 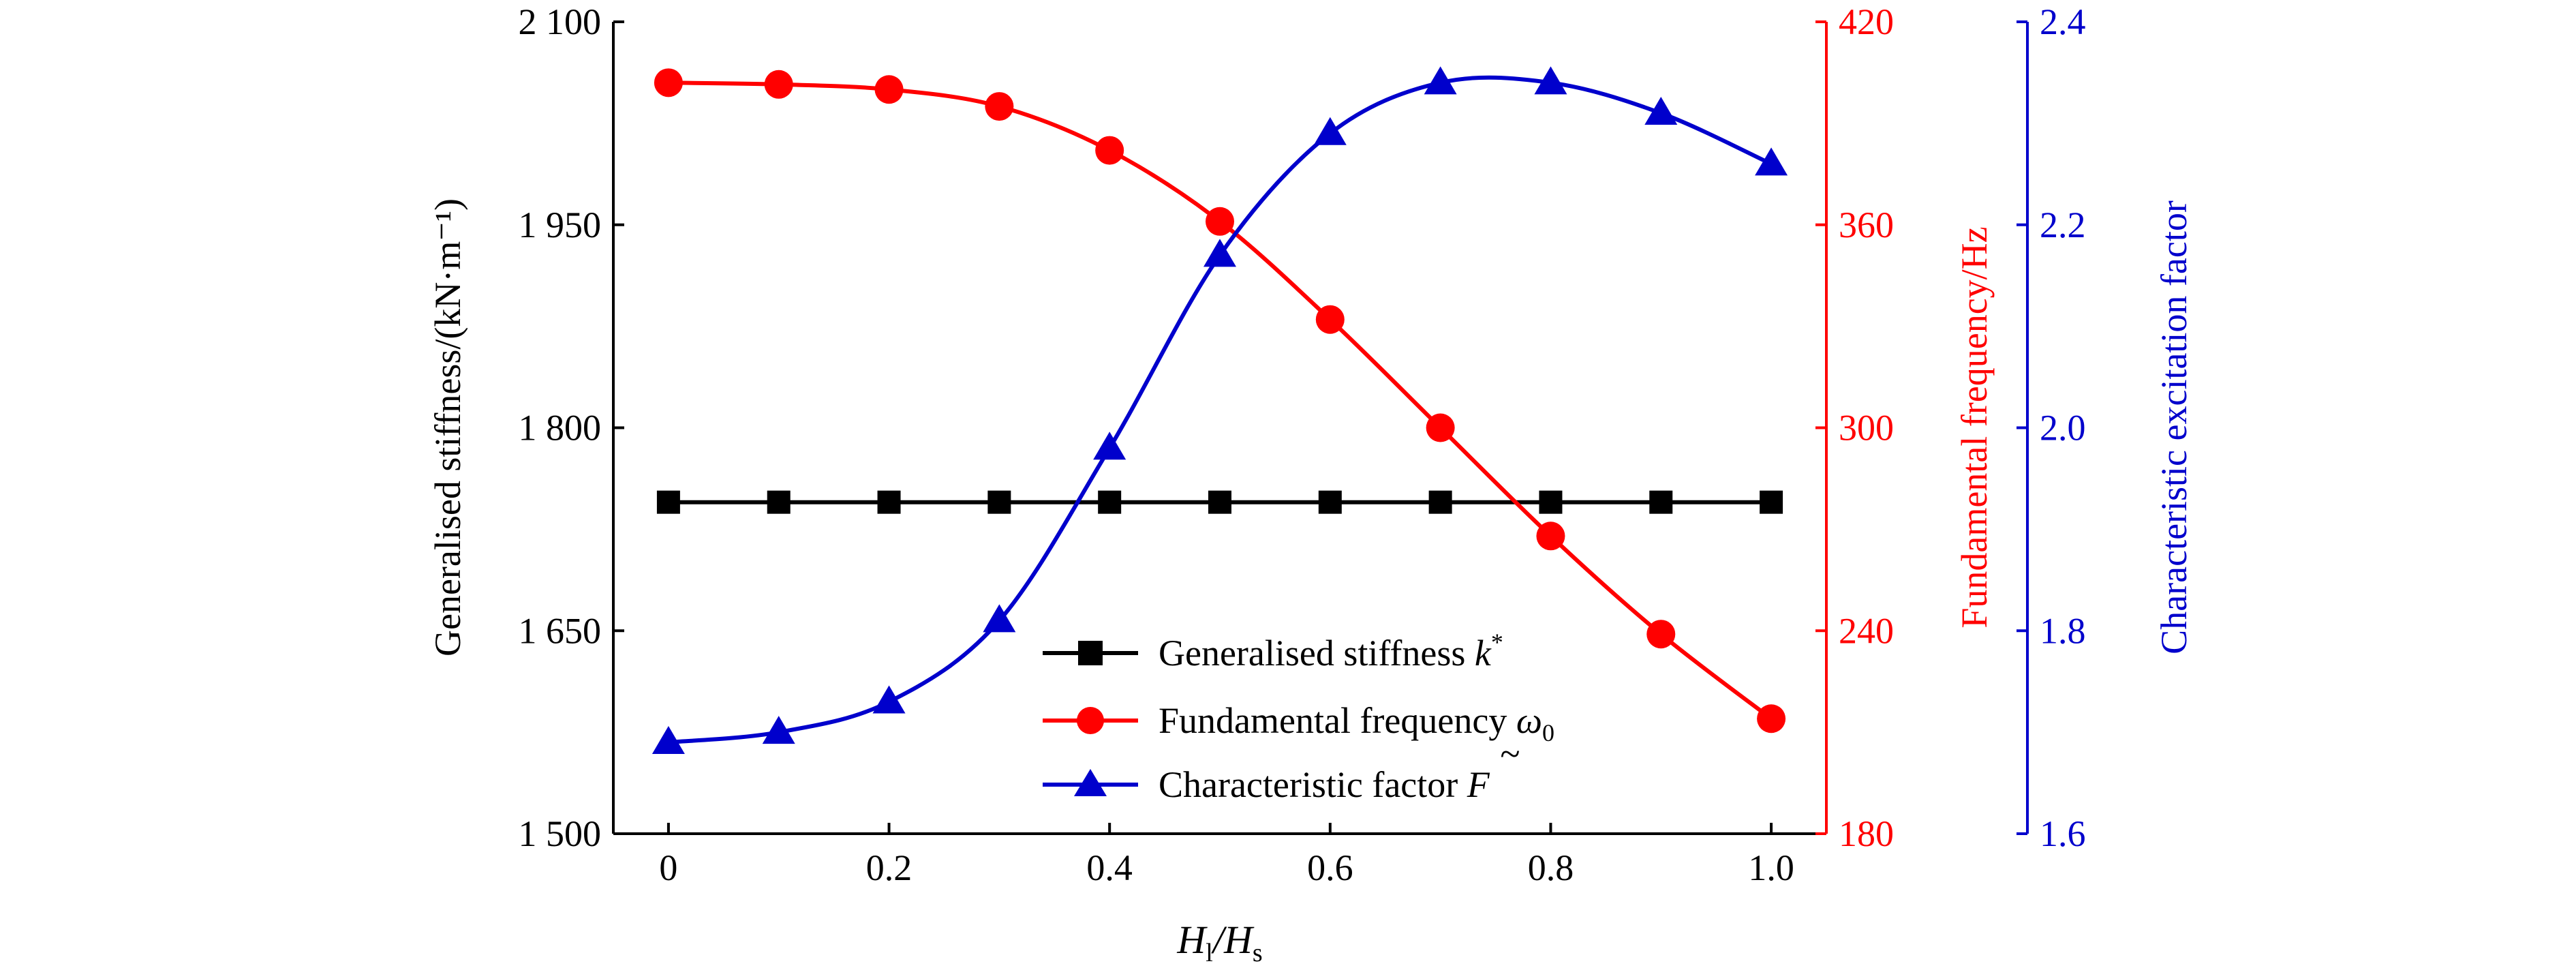 I want to click on legend-marker-triangle, so click(x=1090, y=782).